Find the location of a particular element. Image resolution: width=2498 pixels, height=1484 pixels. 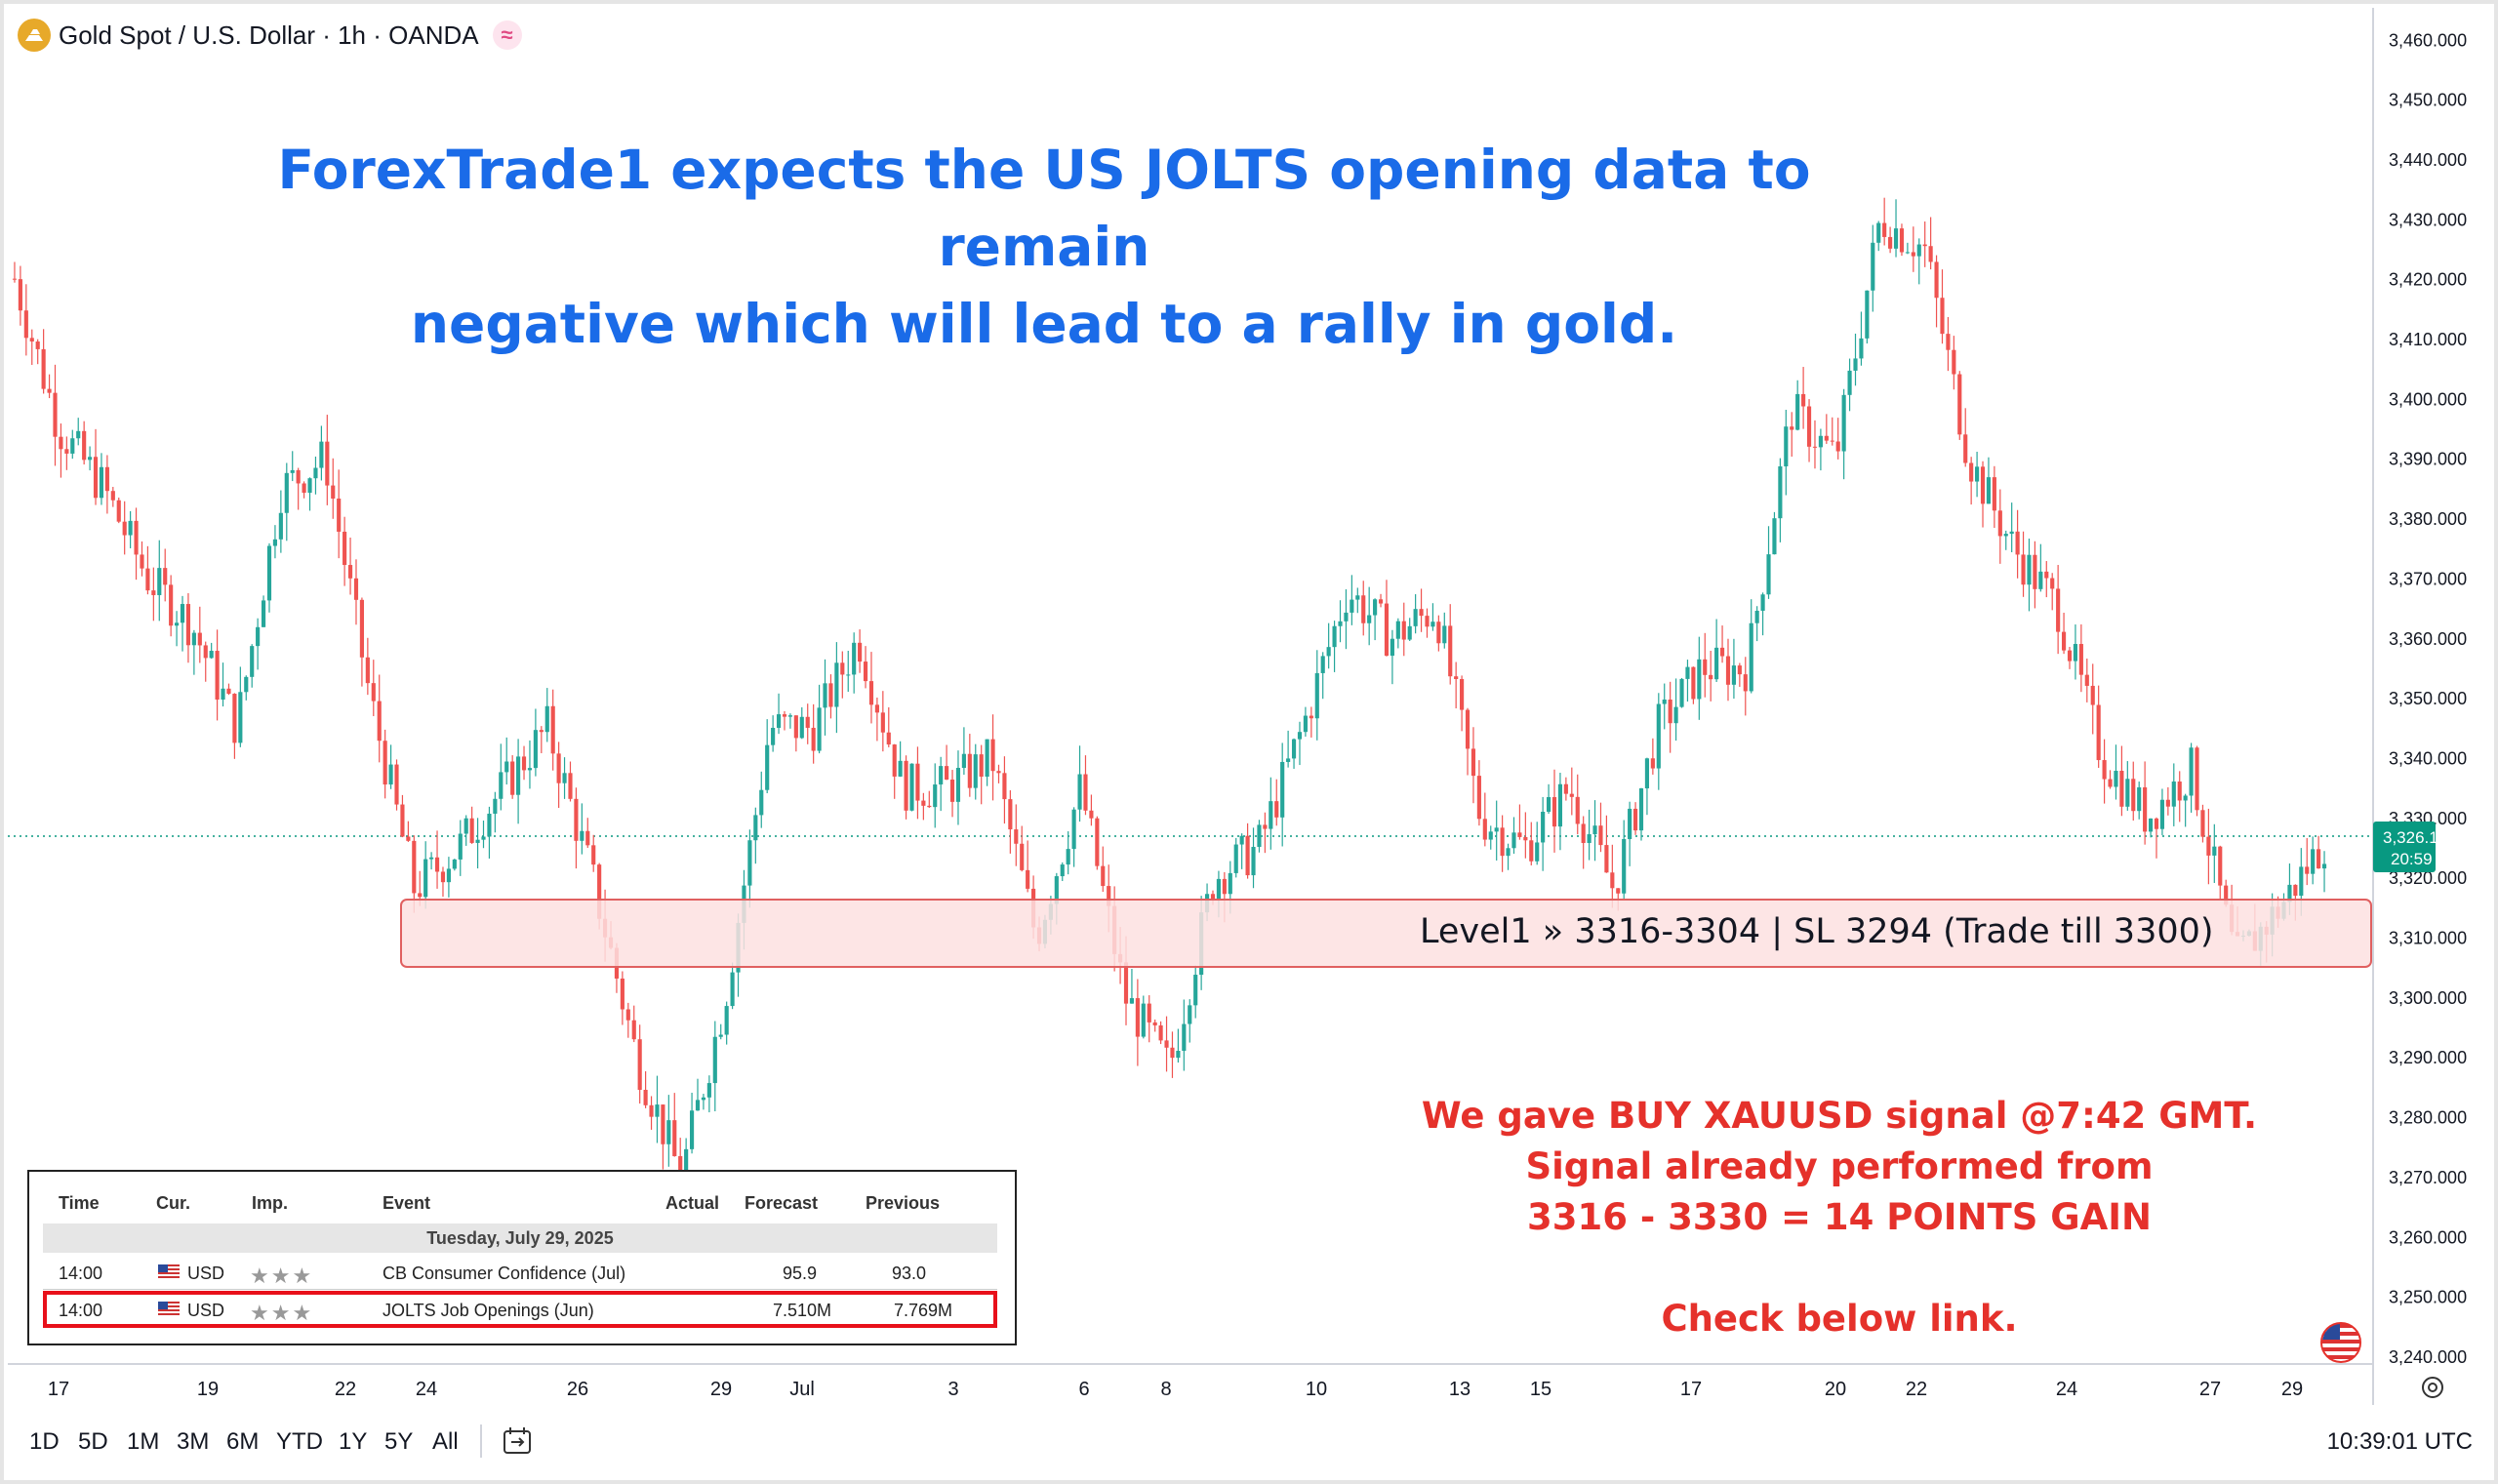

gold-bars-icon is located at coordinates (34, 35).